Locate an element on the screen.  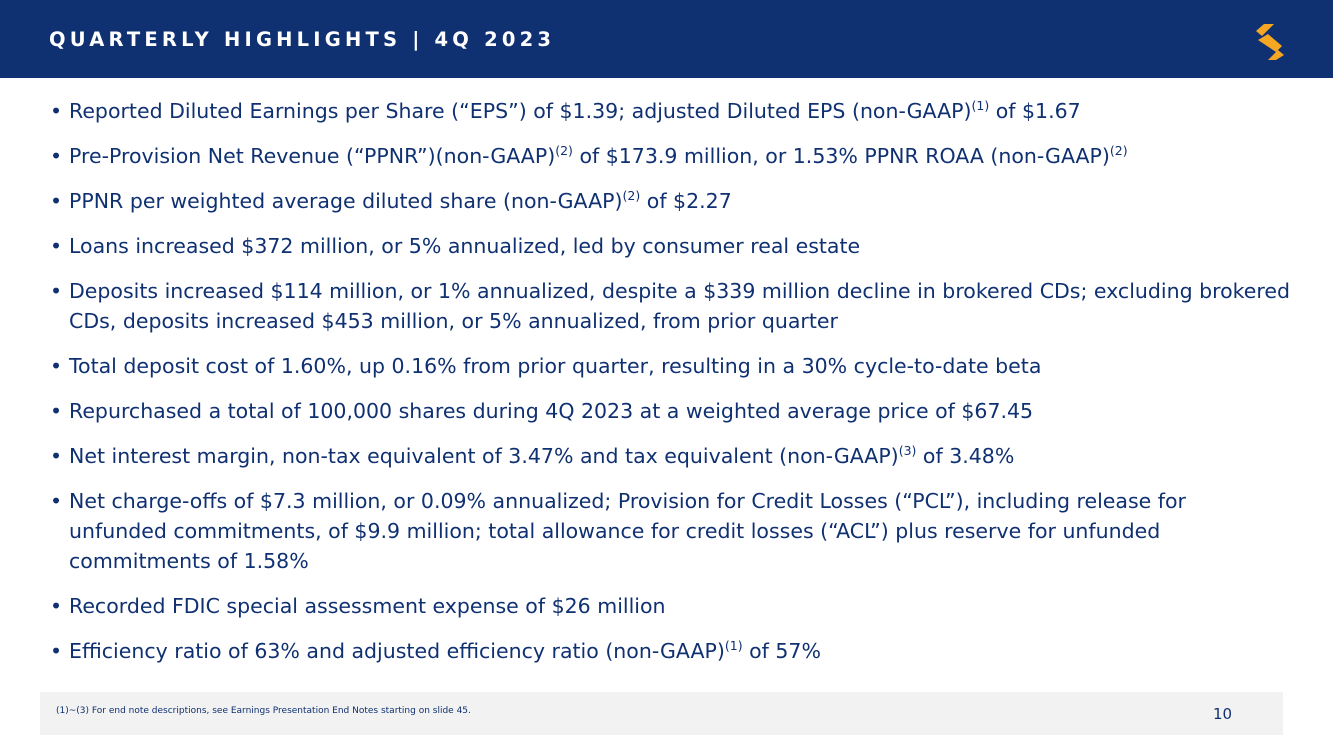
company-s-logo-icon is located at coordinates (1270, 42).